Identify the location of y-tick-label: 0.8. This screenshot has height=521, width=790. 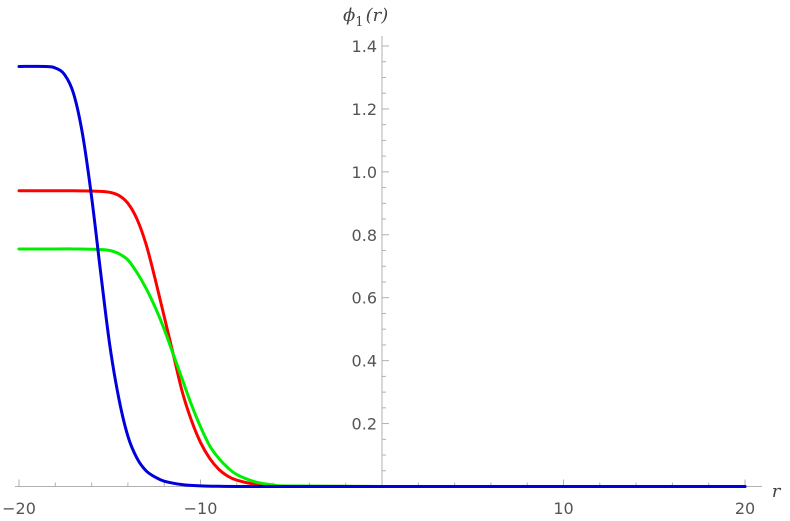
(364, 235).